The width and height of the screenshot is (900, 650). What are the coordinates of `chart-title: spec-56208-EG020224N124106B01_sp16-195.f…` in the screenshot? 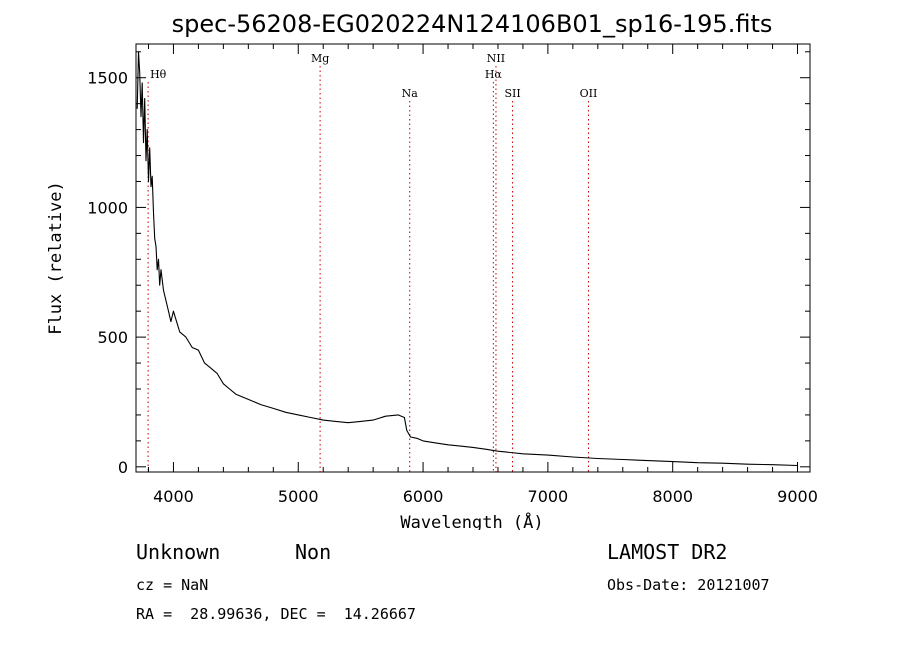 It's located at (472, 24).